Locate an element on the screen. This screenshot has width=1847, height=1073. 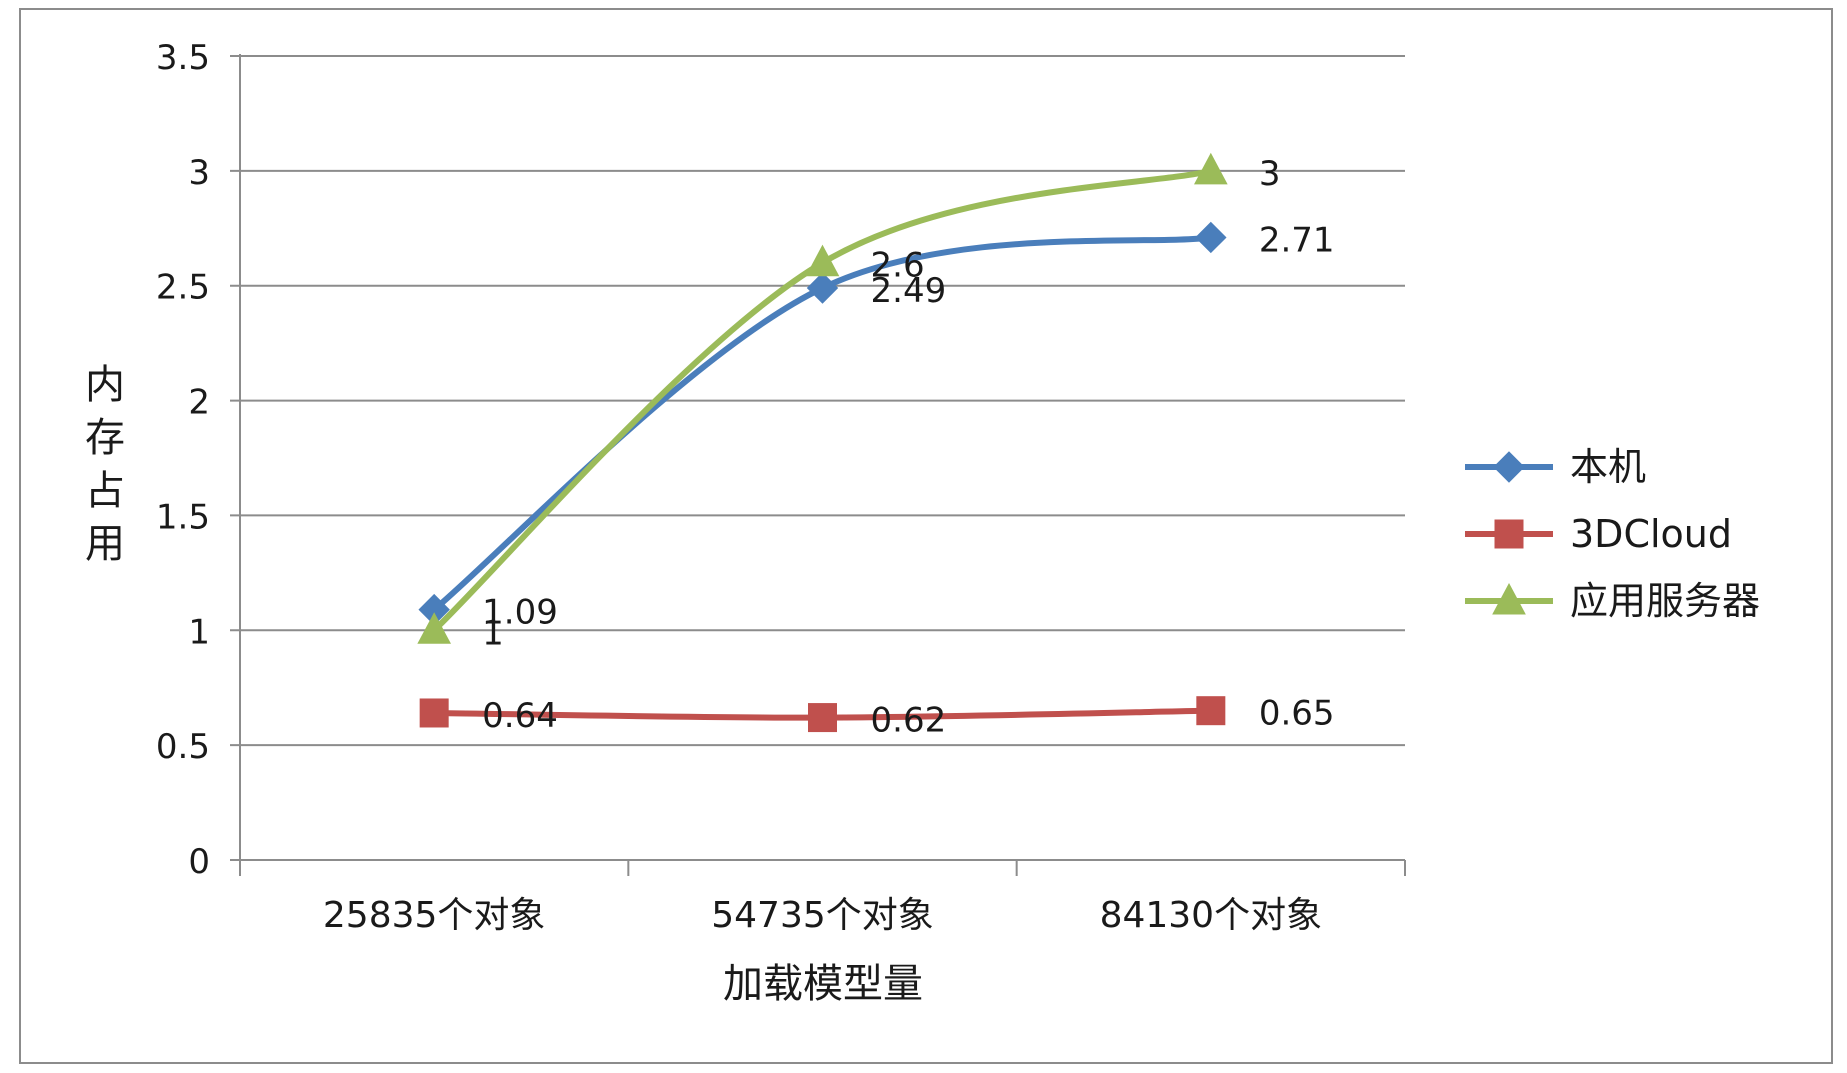
y-tick-label: 0 is located at coordinates (199, 862).